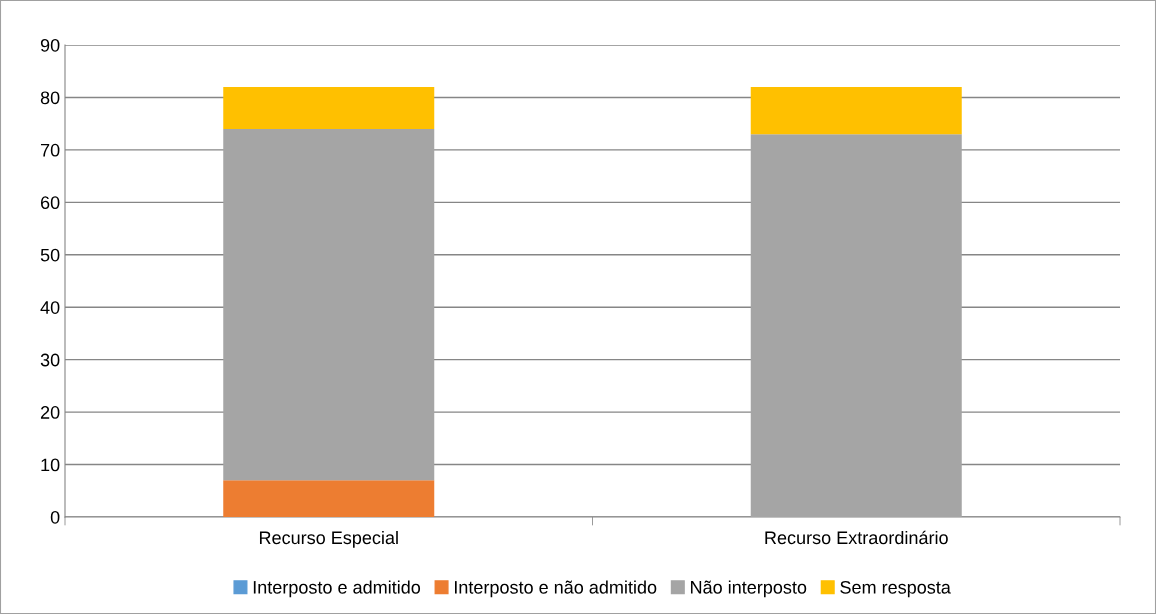 Image resolution: width=1156 pixels, height=614 pixels. Describe the element at coordinates (50, 203) in the screenshot. I see `y-tick-label: 60` at that location.